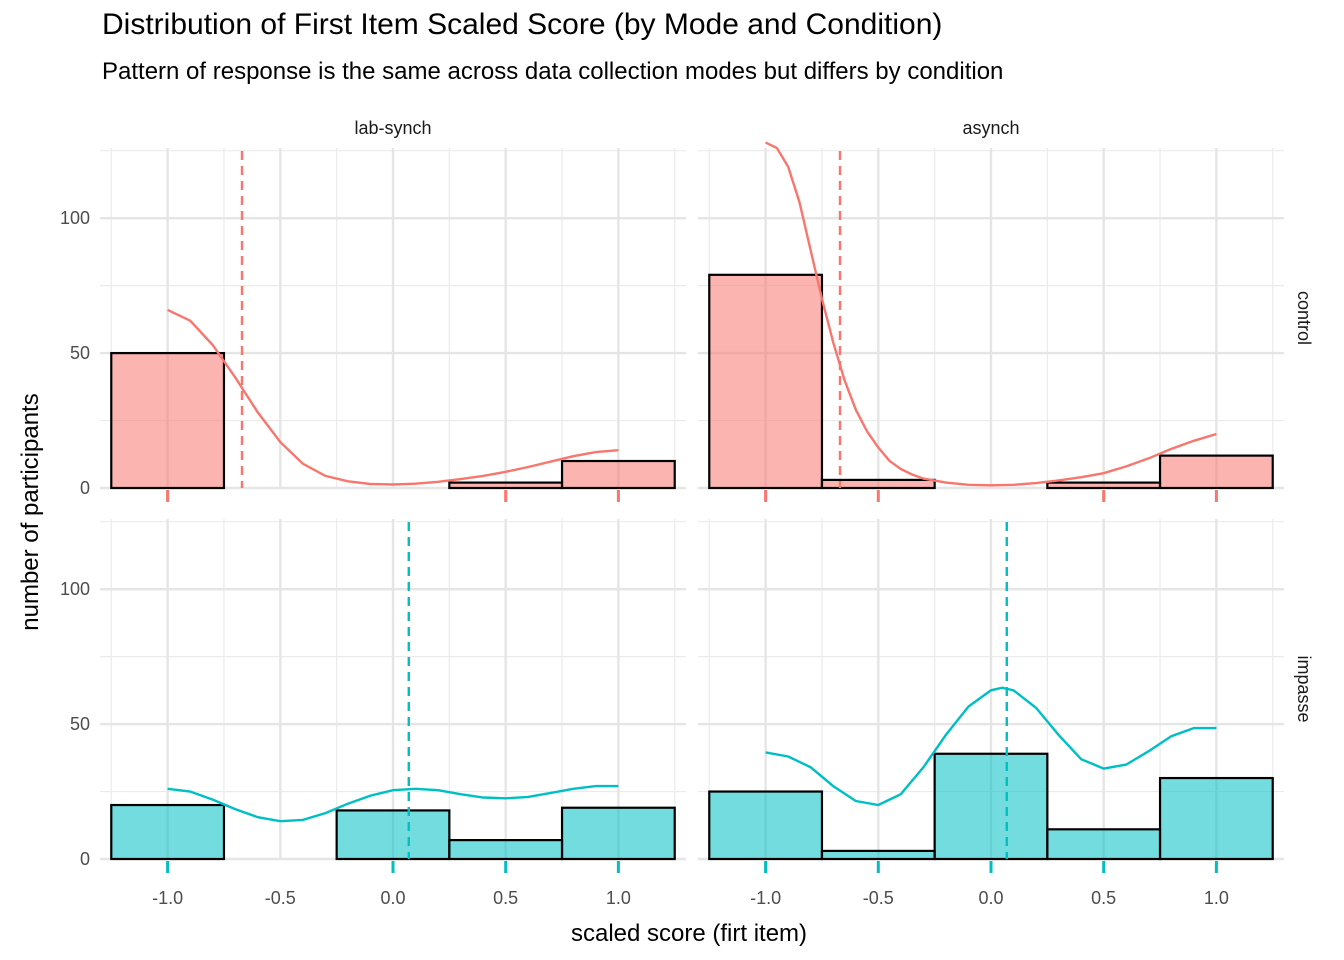 This screenshot has width=1344, height=960. What do you see at coordinates (1304, 688) in the screenshot?
I see `strip-label-impasse: impasse` at bounding box center [1304, 688].